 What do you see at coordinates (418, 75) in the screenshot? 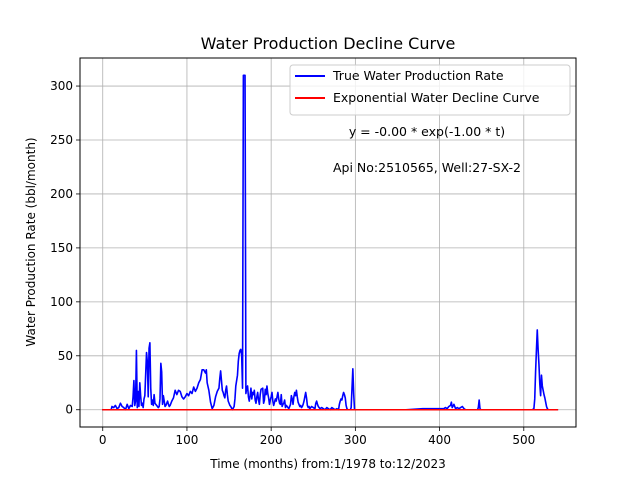
I see `legend-label-true-rate: True Water Production Rate` at bounding box center [418, 75].